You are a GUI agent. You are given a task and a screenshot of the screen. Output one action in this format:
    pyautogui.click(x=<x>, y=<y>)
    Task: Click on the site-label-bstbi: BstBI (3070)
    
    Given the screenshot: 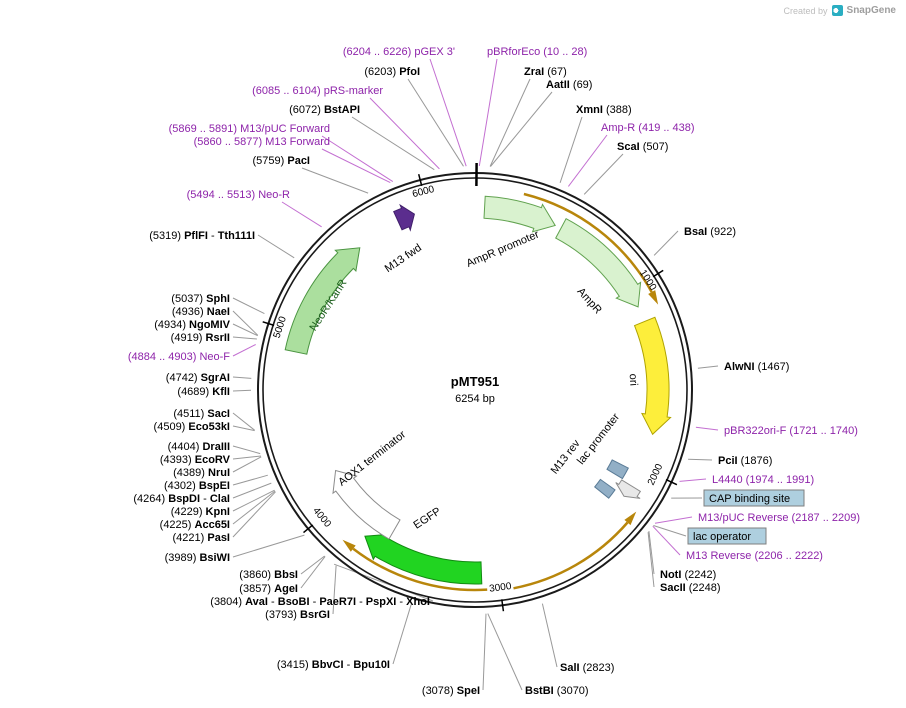 What is the action you would take?
    pyautogui.click(x=557, y=691)
    